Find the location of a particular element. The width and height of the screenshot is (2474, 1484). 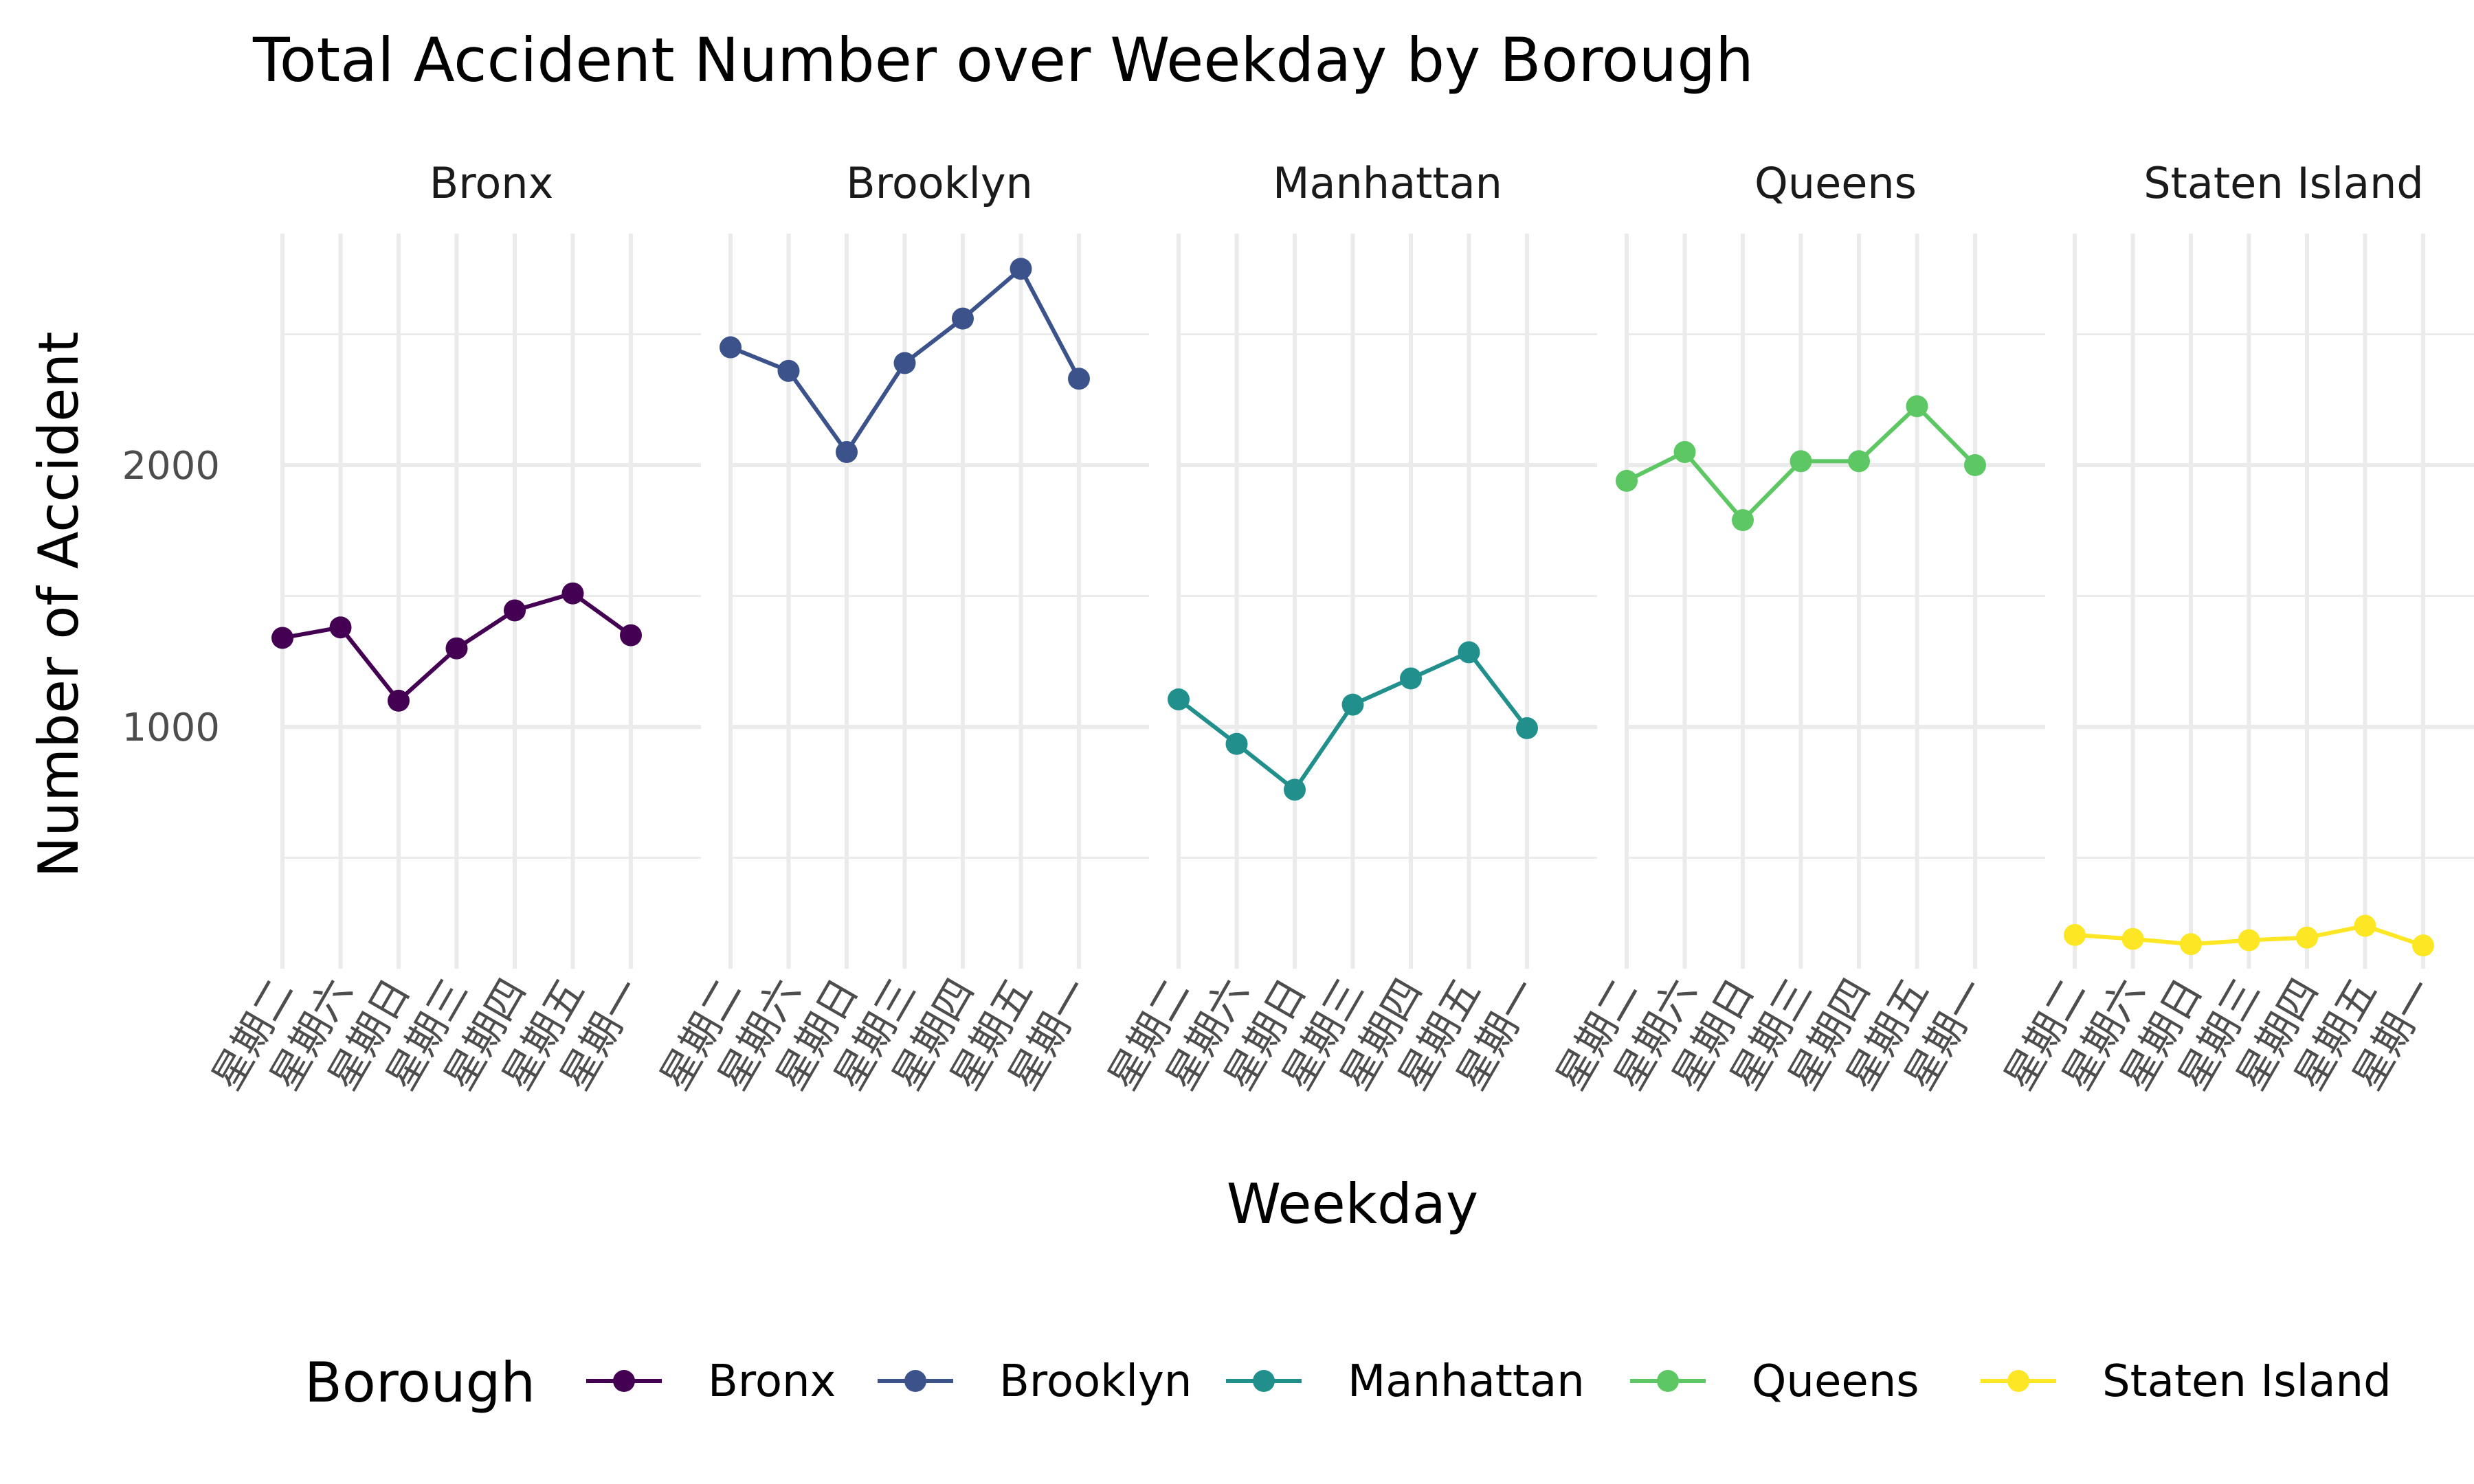

facet-label: Bronx is located at coordinates (492, 183).